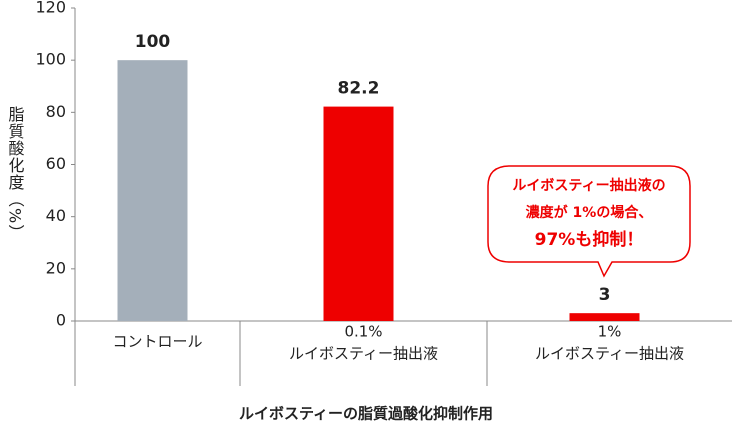 This screenshot has height=434, width=732. I want to click on x-tick-label: 0.1%, so click(363, 332).